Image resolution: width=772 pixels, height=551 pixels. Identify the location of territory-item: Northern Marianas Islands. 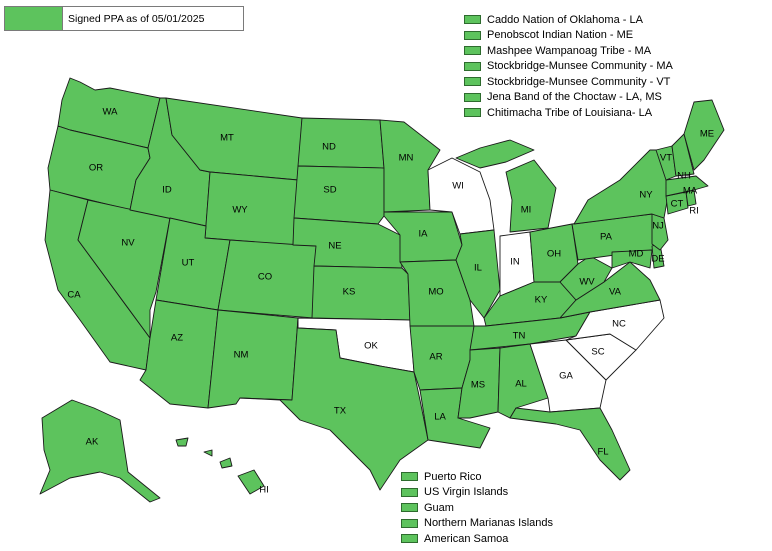
(477, 524).